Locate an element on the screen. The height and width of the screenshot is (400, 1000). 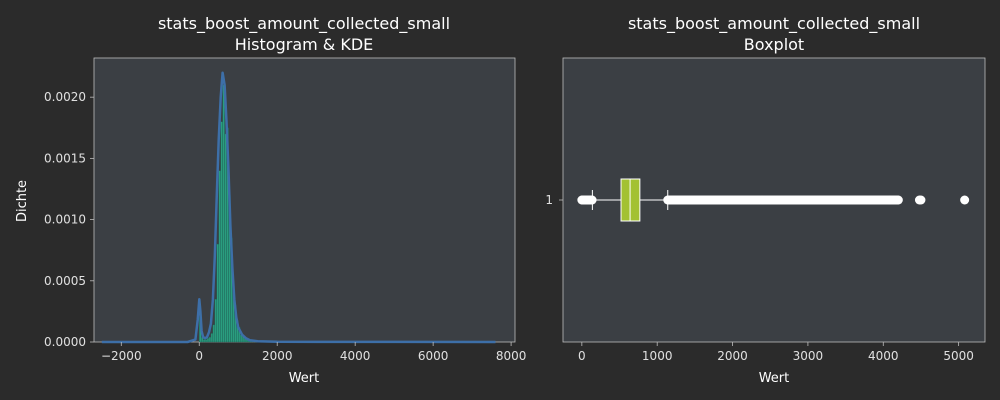
boxplot-outliers is located at coordinates (773, 200).